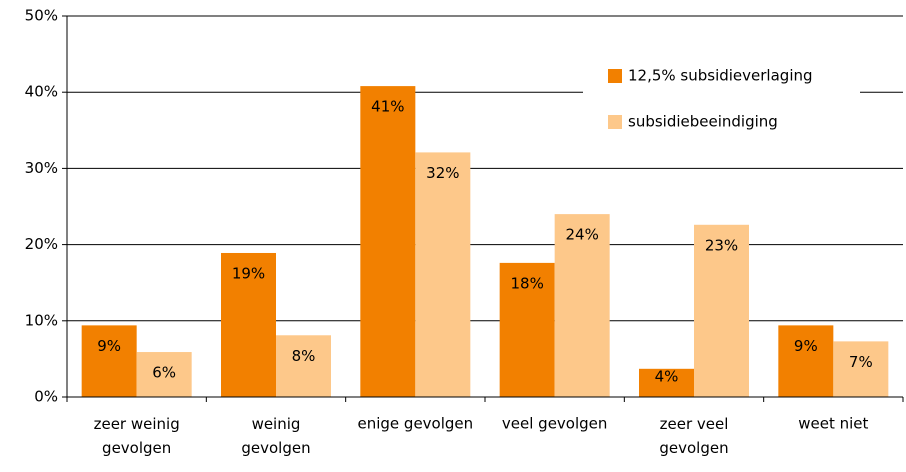 The width and height of the screenshot is (906, 472). What do you see at coordinates (275, 436) in the screenshot?
I see `x-tick-label: weinig gevolgen` at bounding box center [275, 436].